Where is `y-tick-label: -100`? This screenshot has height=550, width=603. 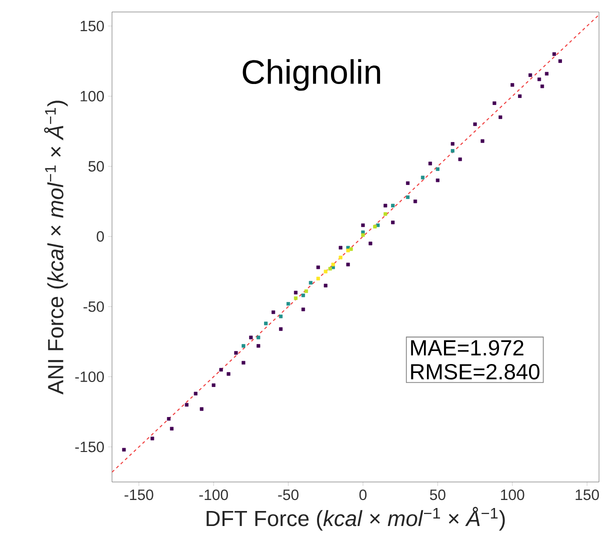 y-tick-label: -100 is located at coordinates (89, 376).